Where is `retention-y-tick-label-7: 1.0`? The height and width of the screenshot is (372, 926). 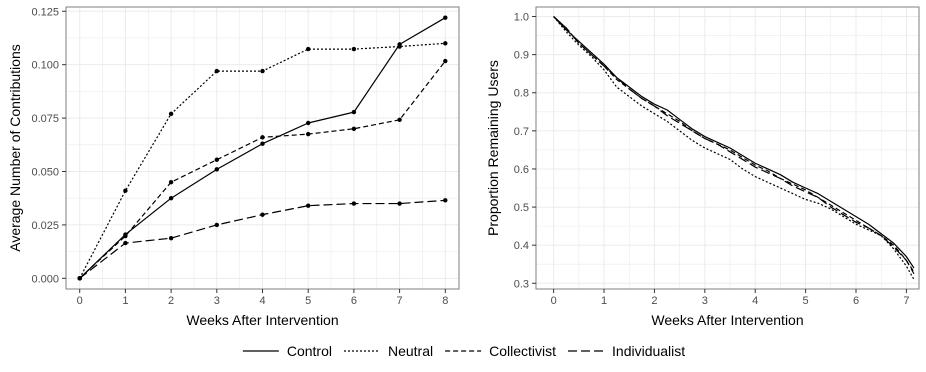
retention-y-tick-label-7: 1.0 is located at coordinates (521, 18).